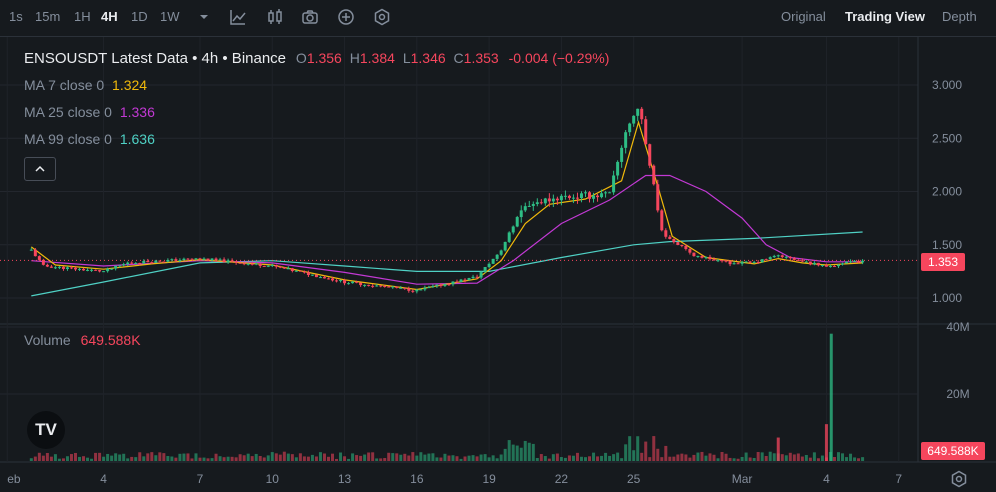 The width and height of the screenshot is (996, 492). What do you see at coordinates (458, 58) in the screenshot?
I see `close-label: C` at bounding box center [458, 58].